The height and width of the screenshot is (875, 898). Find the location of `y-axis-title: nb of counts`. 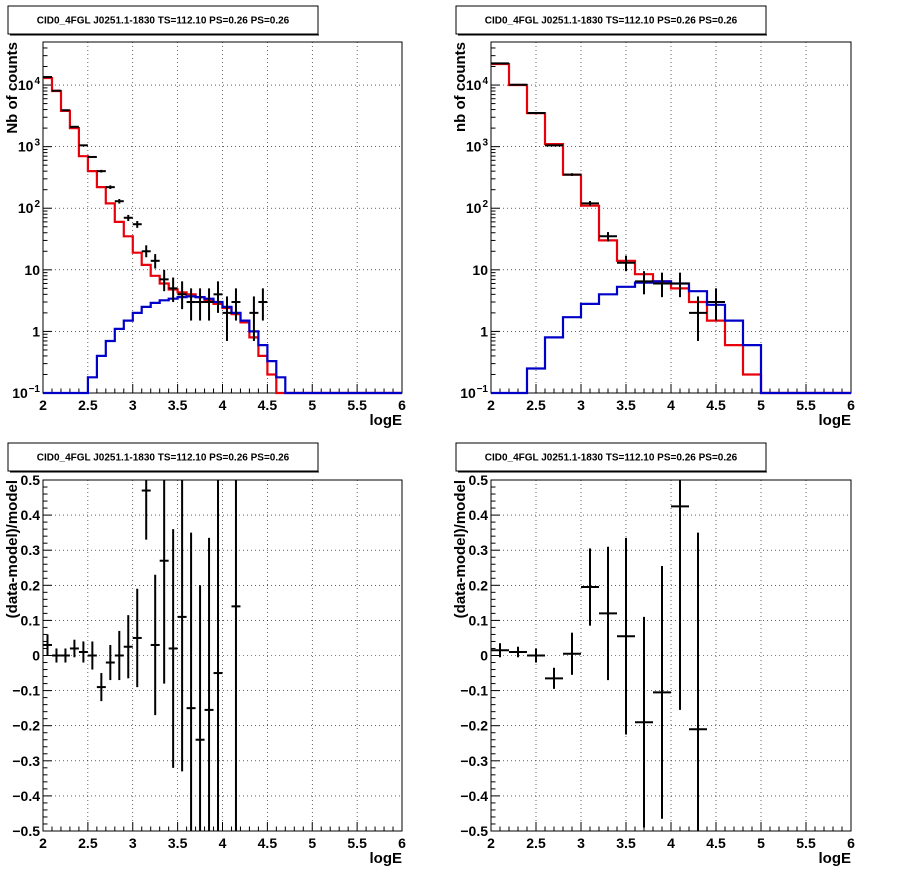

y-axis-title: nb of counts is located at coordinates (460, 87).